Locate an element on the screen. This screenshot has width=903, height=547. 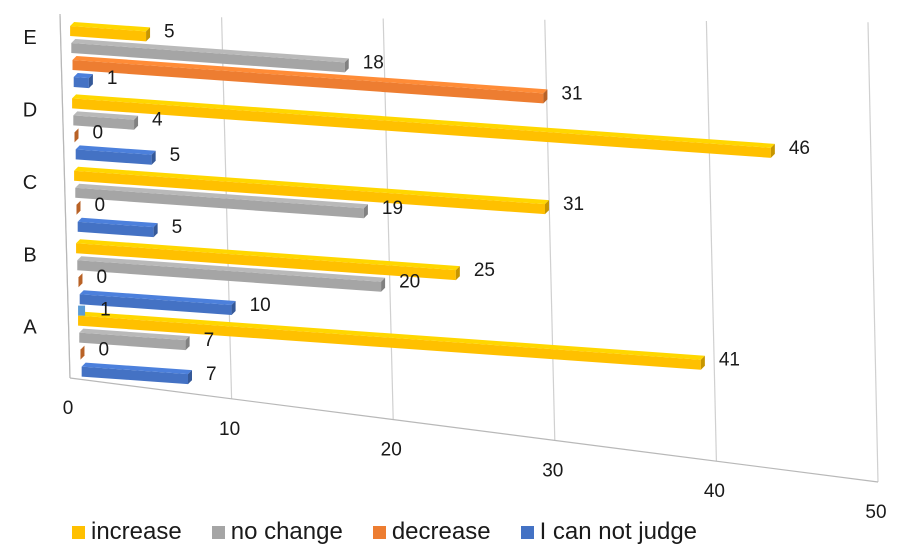
data-label: 46 is located at coordinates (799, 148).